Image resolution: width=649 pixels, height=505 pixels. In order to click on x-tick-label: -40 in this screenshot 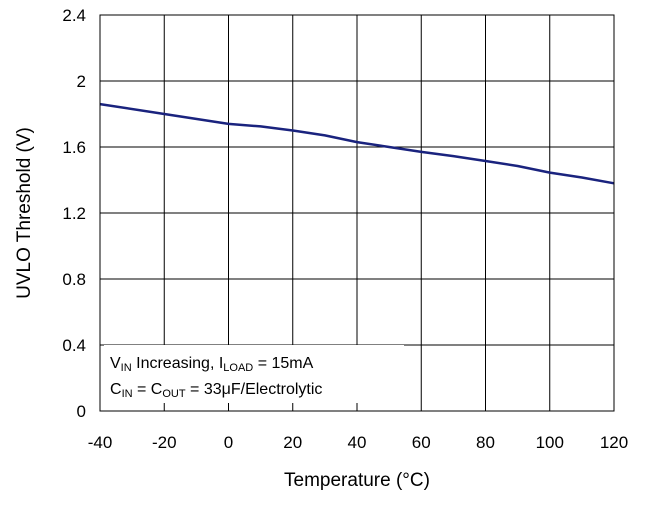, I will do `click(100, 442)`.